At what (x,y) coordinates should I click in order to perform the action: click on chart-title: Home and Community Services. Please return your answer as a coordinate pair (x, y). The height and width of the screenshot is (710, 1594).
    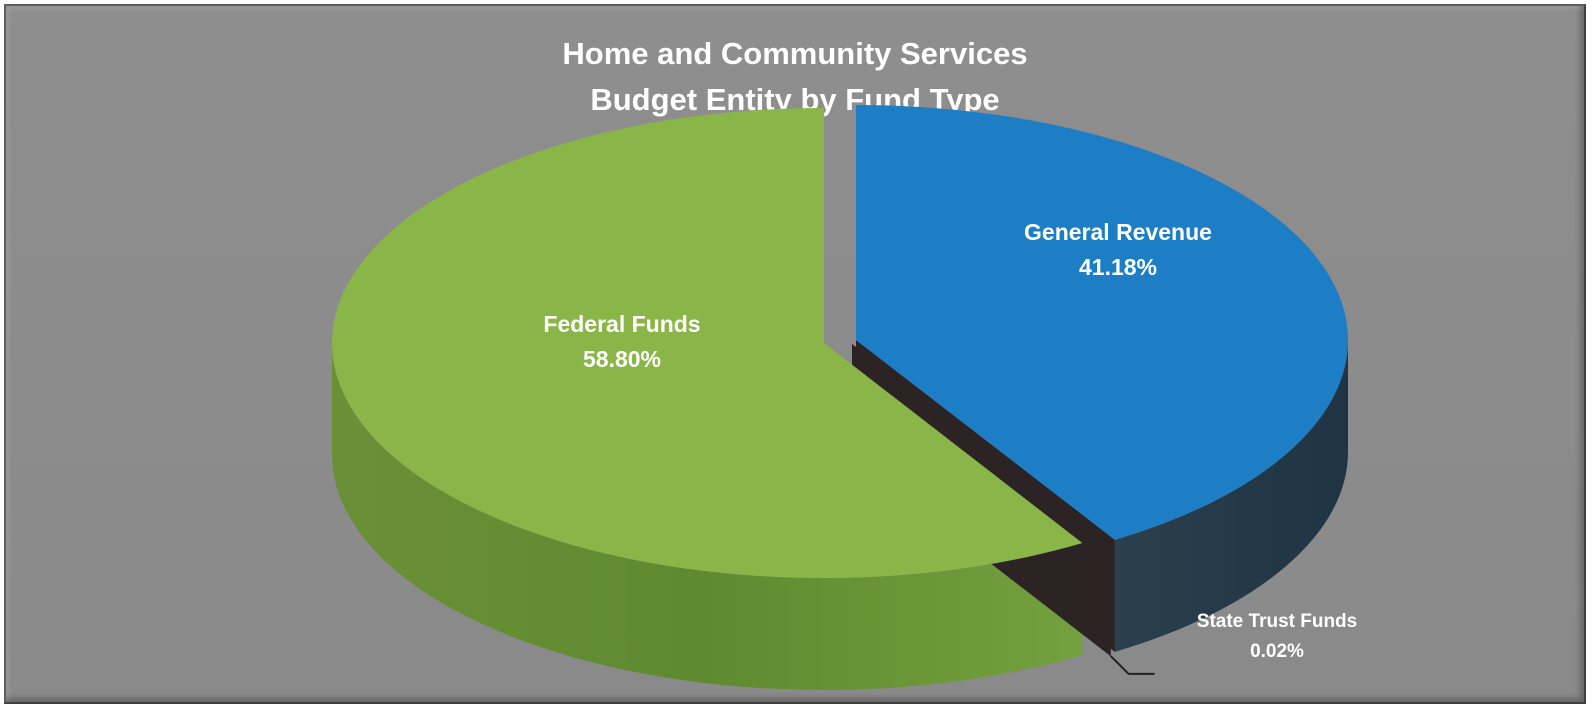
    Looking at the image, I should click on (795, 53).